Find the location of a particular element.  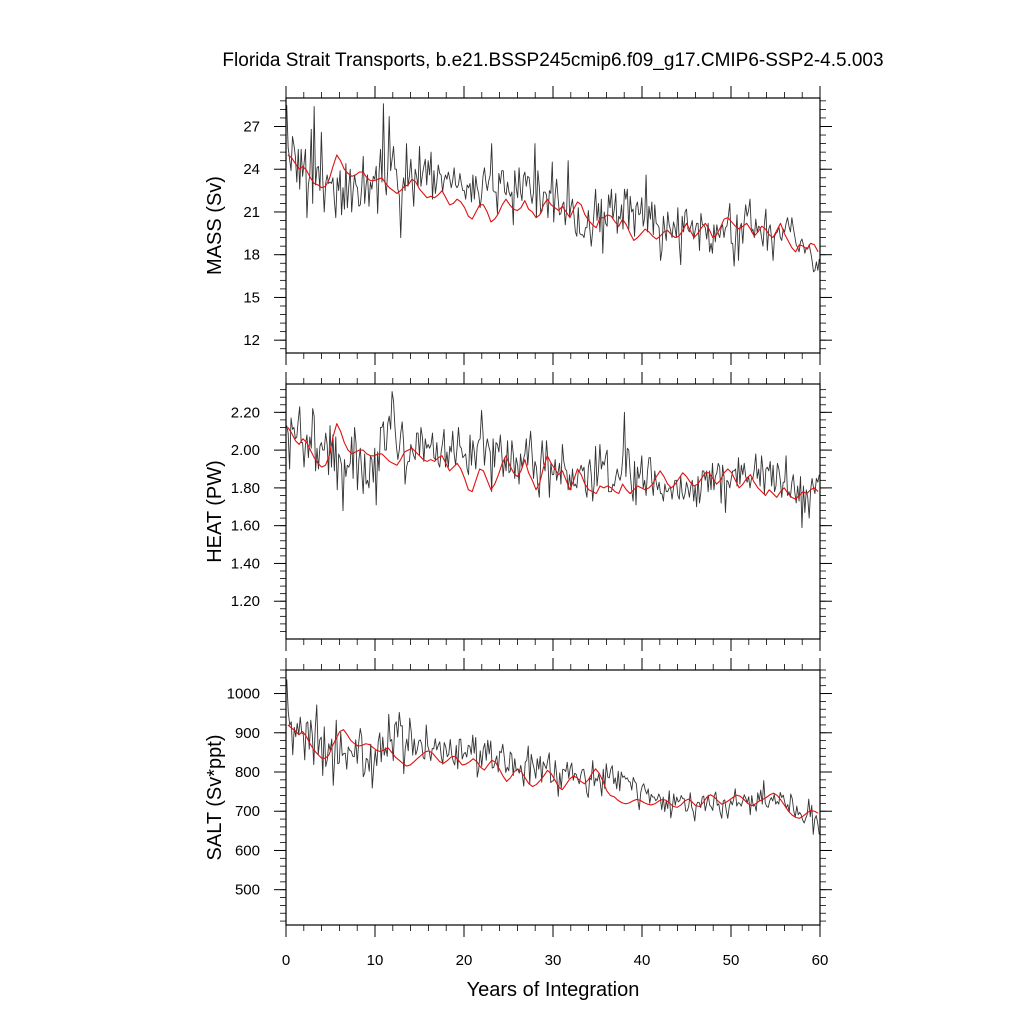

x-tick-label: 0 is located at coordinates (286, 960).